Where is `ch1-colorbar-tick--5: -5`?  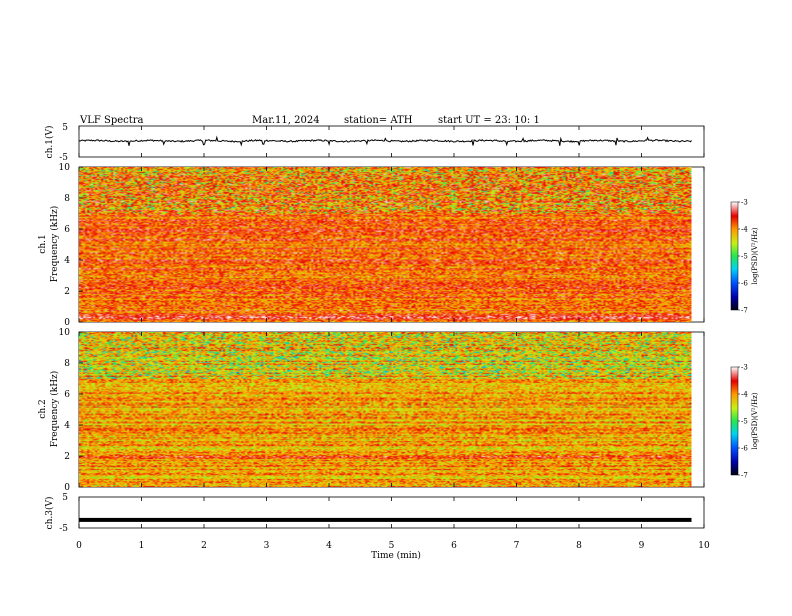 ch1-colorbar-tick--5: -5 is located at coordinates (744, 257).